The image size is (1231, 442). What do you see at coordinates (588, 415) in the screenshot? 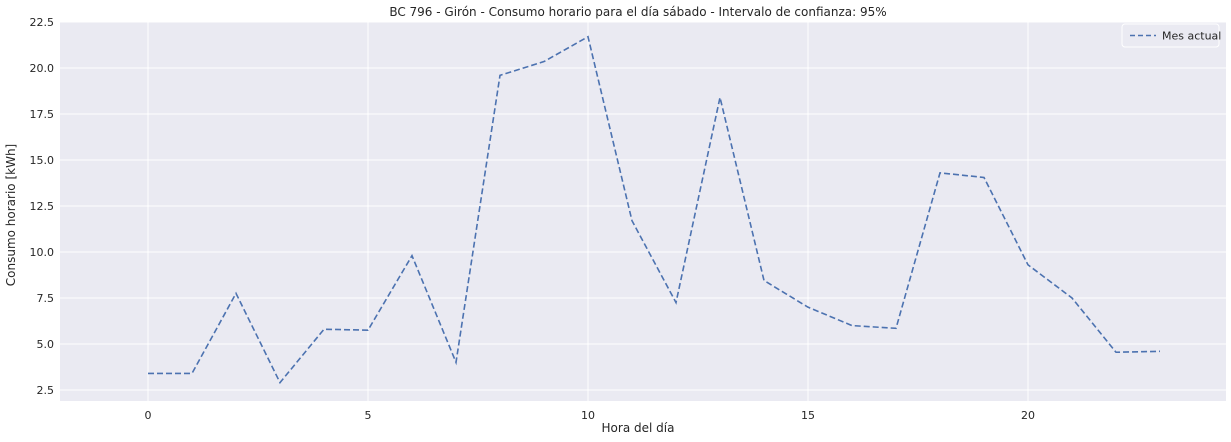
I see `x-tick-label: 10` at bounding box center [588, 415].